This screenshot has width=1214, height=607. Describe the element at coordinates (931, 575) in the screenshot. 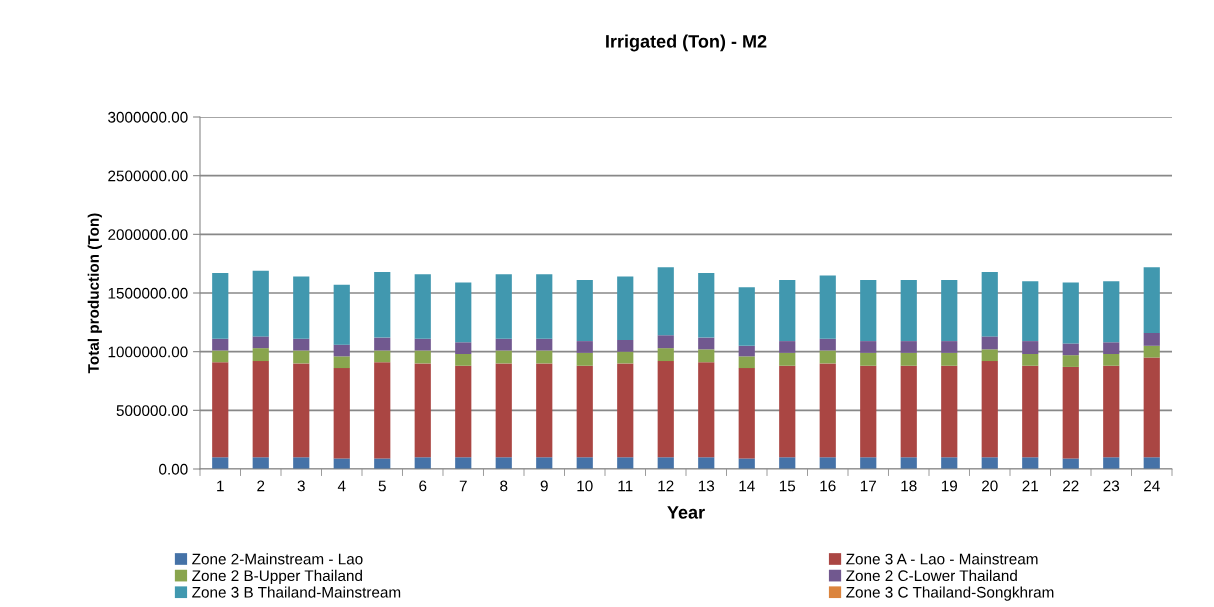

I see `legend-label: Zone 2 C-Lower Thailand` at that location.